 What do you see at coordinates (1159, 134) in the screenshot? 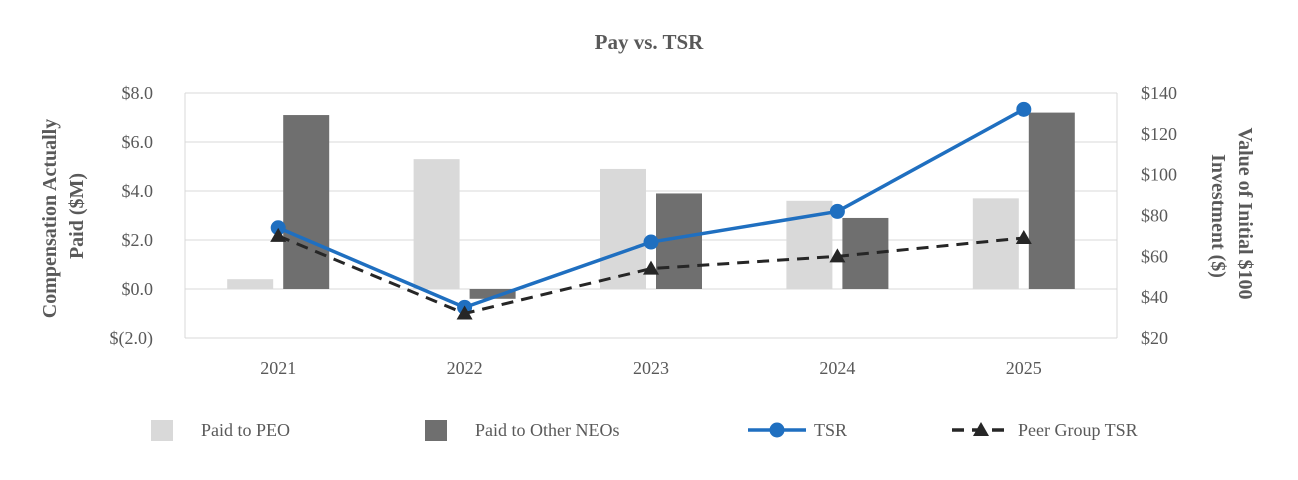
I see `right-tick-label: $120` at bounding box center [1159, 134].